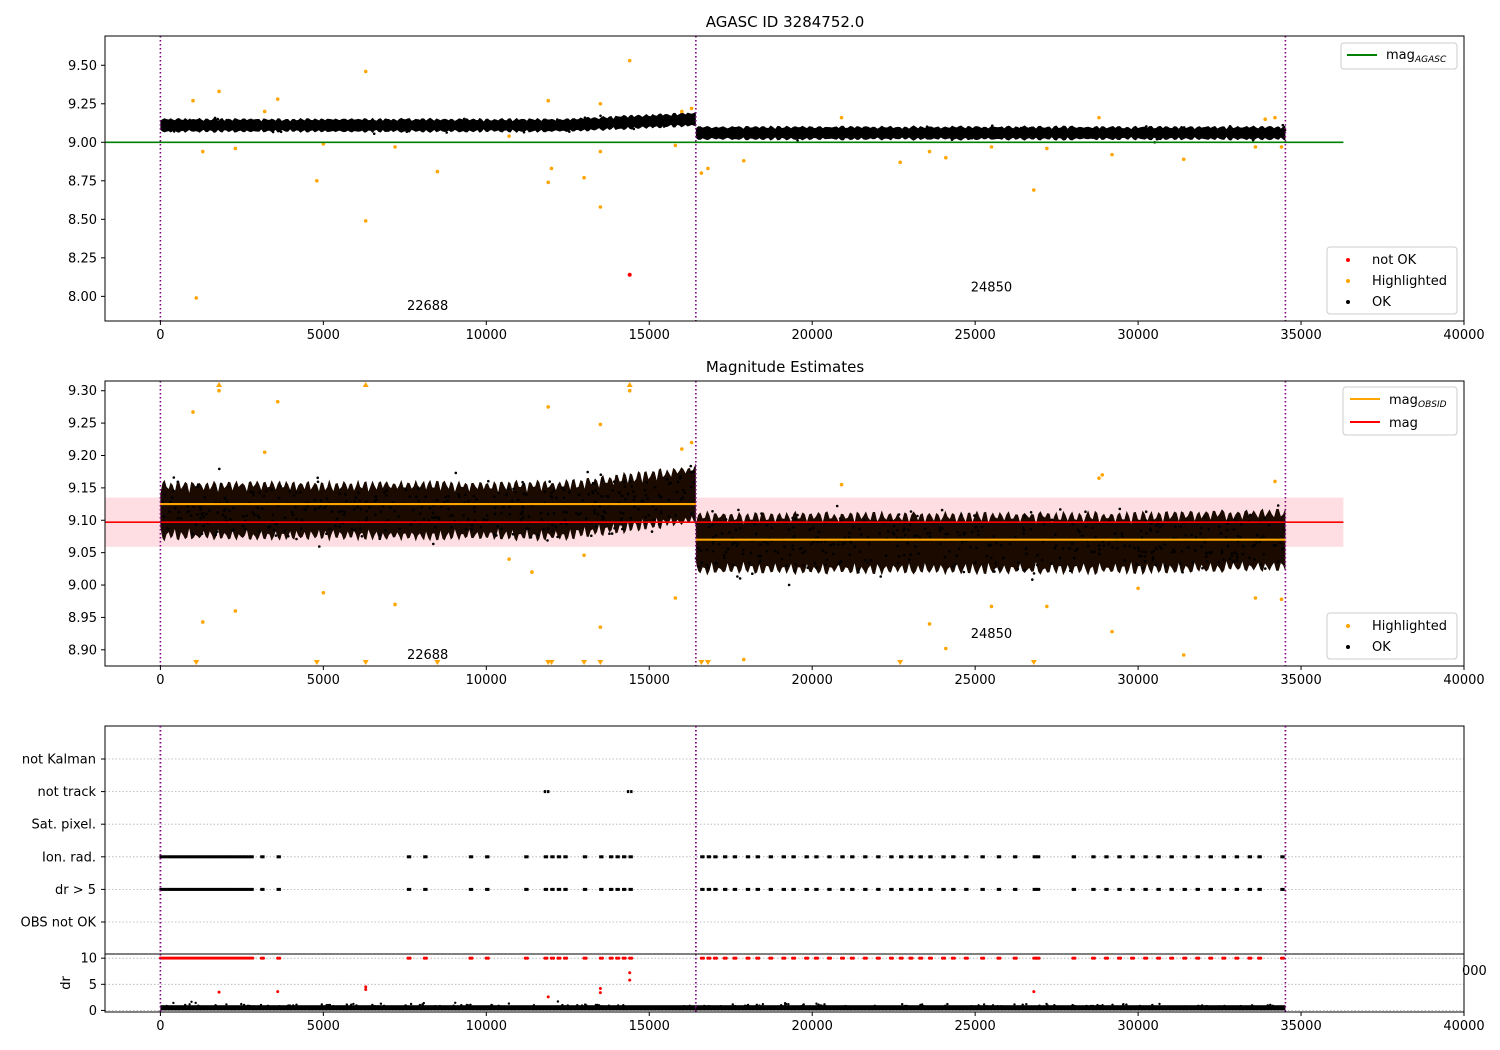 Image resolution: width=1500 pixels, height=1050 pixels. Describe the element at coordinates (1381, 302) in the screenshot. I see `legend-label: OK` at that location.